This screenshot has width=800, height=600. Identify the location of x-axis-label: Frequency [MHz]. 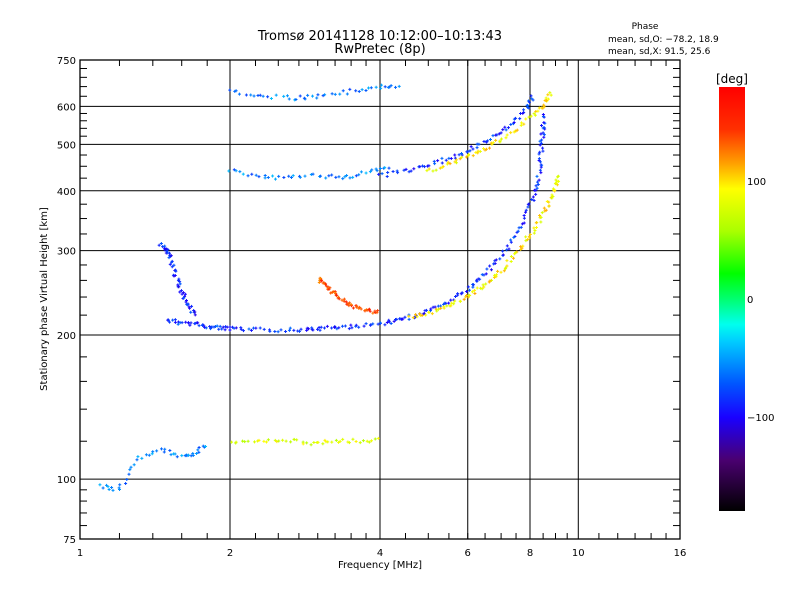
(380, 565).